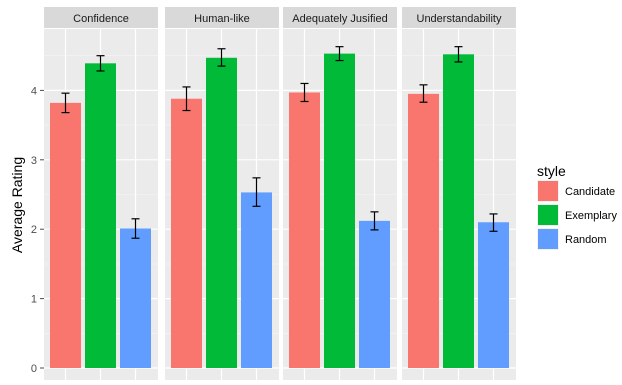 The width and height of the screenshot is (622, 385). I want to click on legend-title: style, so click(551, 171).